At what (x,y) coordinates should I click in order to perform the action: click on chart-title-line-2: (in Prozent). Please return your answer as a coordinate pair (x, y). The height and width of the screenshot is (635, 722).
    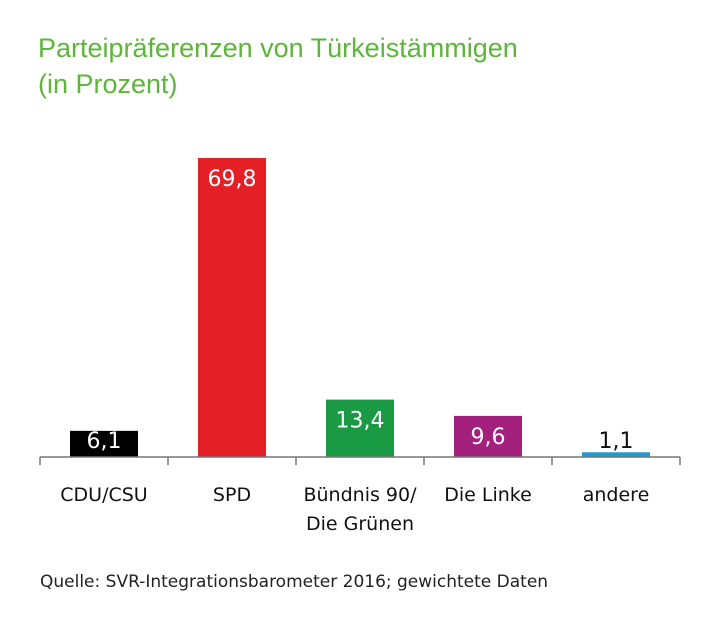
    Looking at the image, I should click on (108, 84).